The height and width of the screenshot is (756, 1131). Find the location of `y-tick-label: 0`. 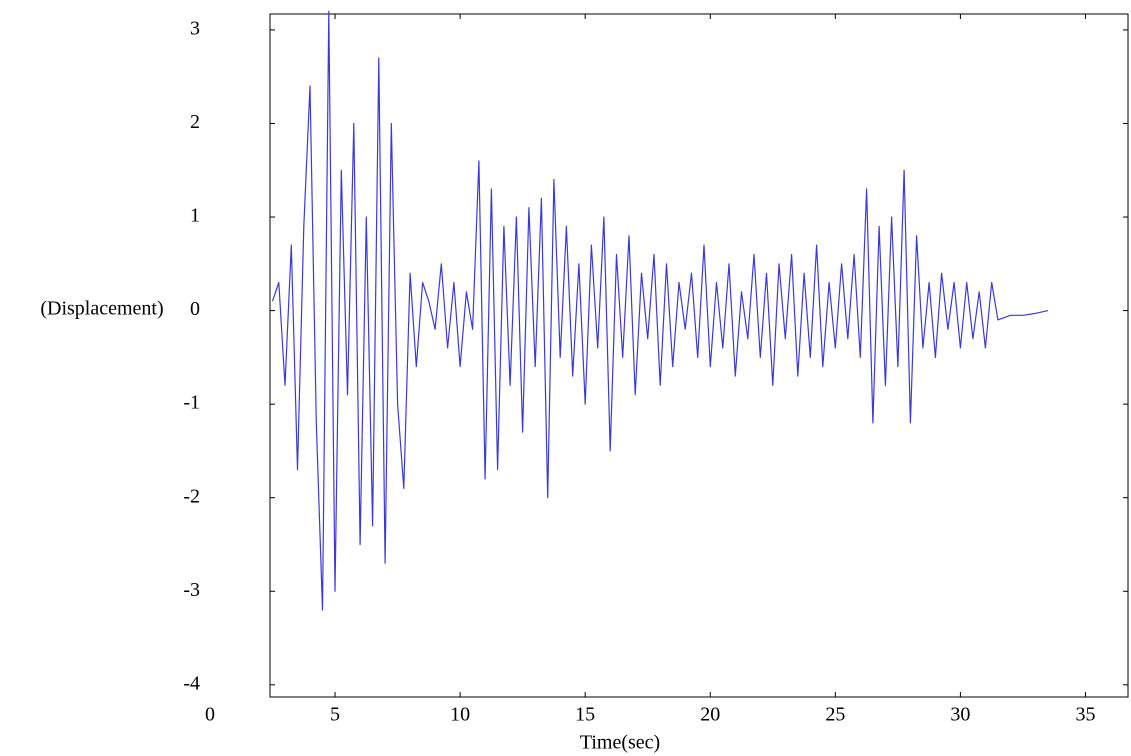

y-tick-label: 0 is located at coordinates (195, 309).